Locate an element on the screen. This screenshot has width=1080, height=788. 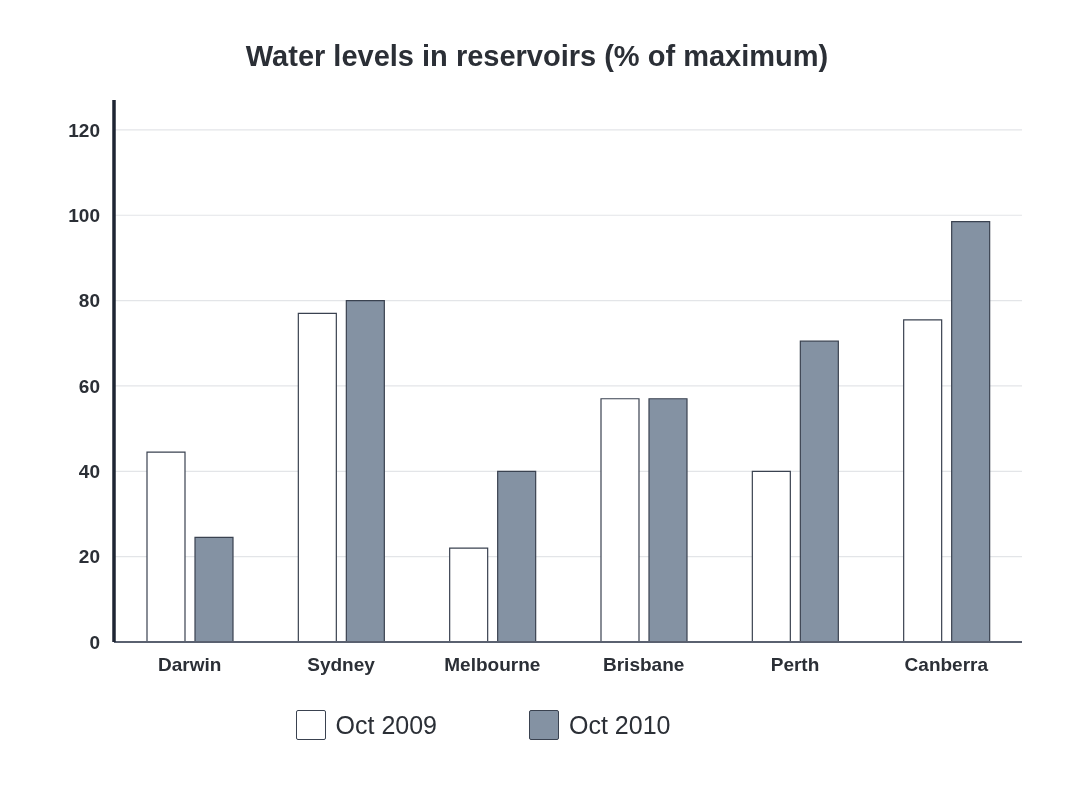
y-tick-label: 20 is located at coordinates (89, 557).